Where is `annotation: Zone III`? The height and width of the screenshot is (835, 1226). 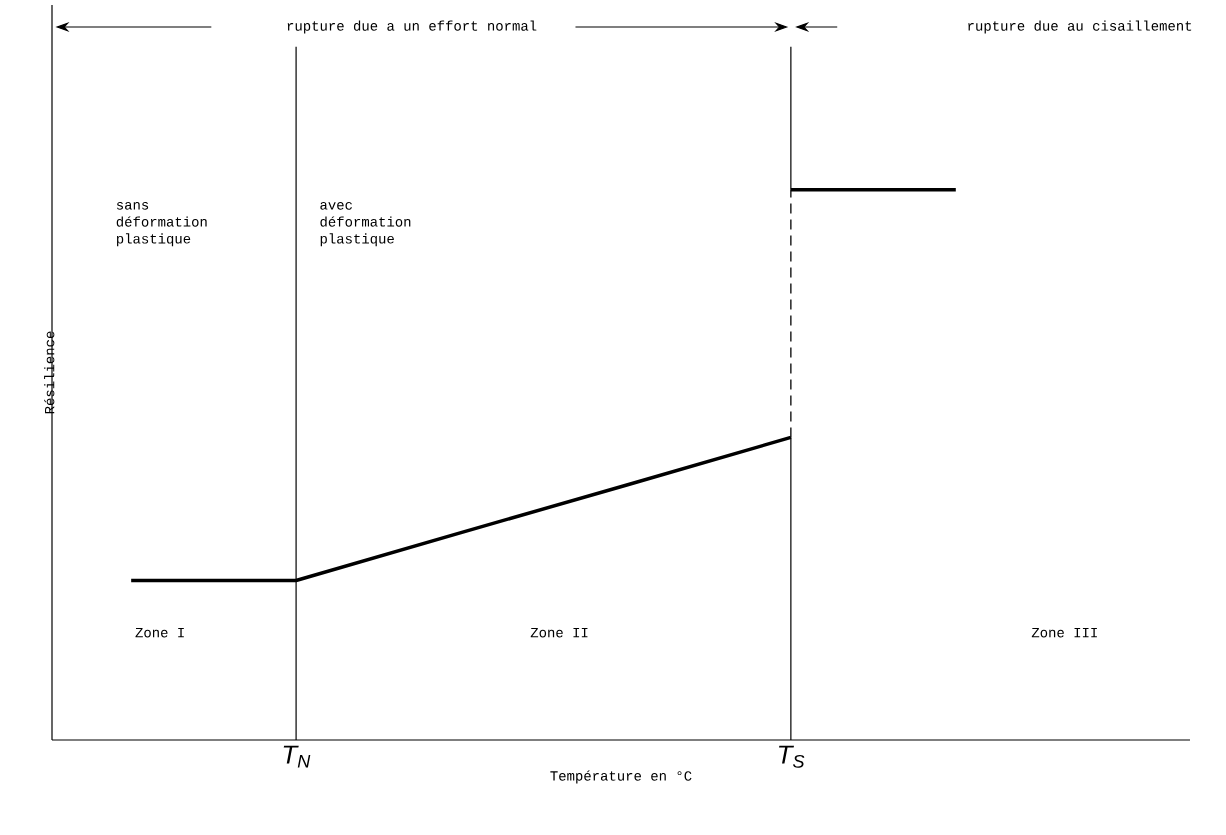
annotation: Zone III is located at coordinates (1064, 633).